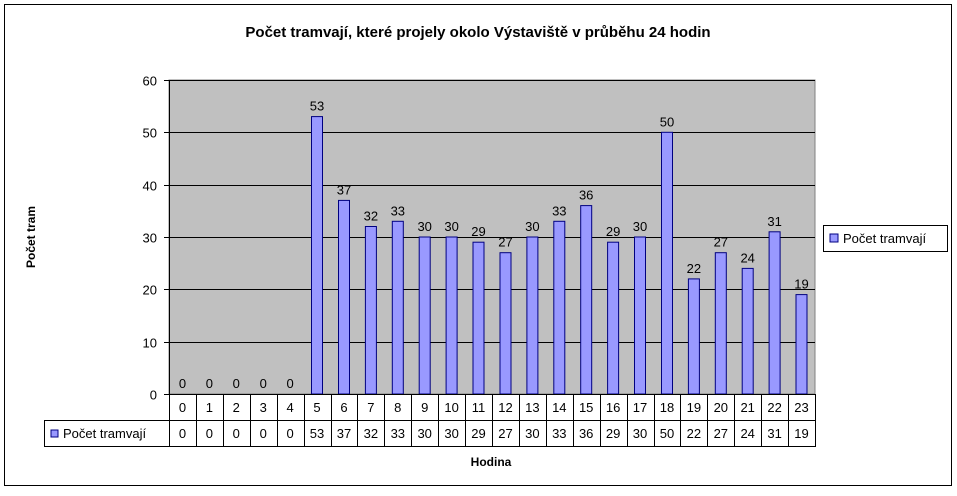 This screenshot has height=496, width=957. Describe the element at coordinates (182, 407) in the screenshot. I see `x-tick-label: 0` at that location.